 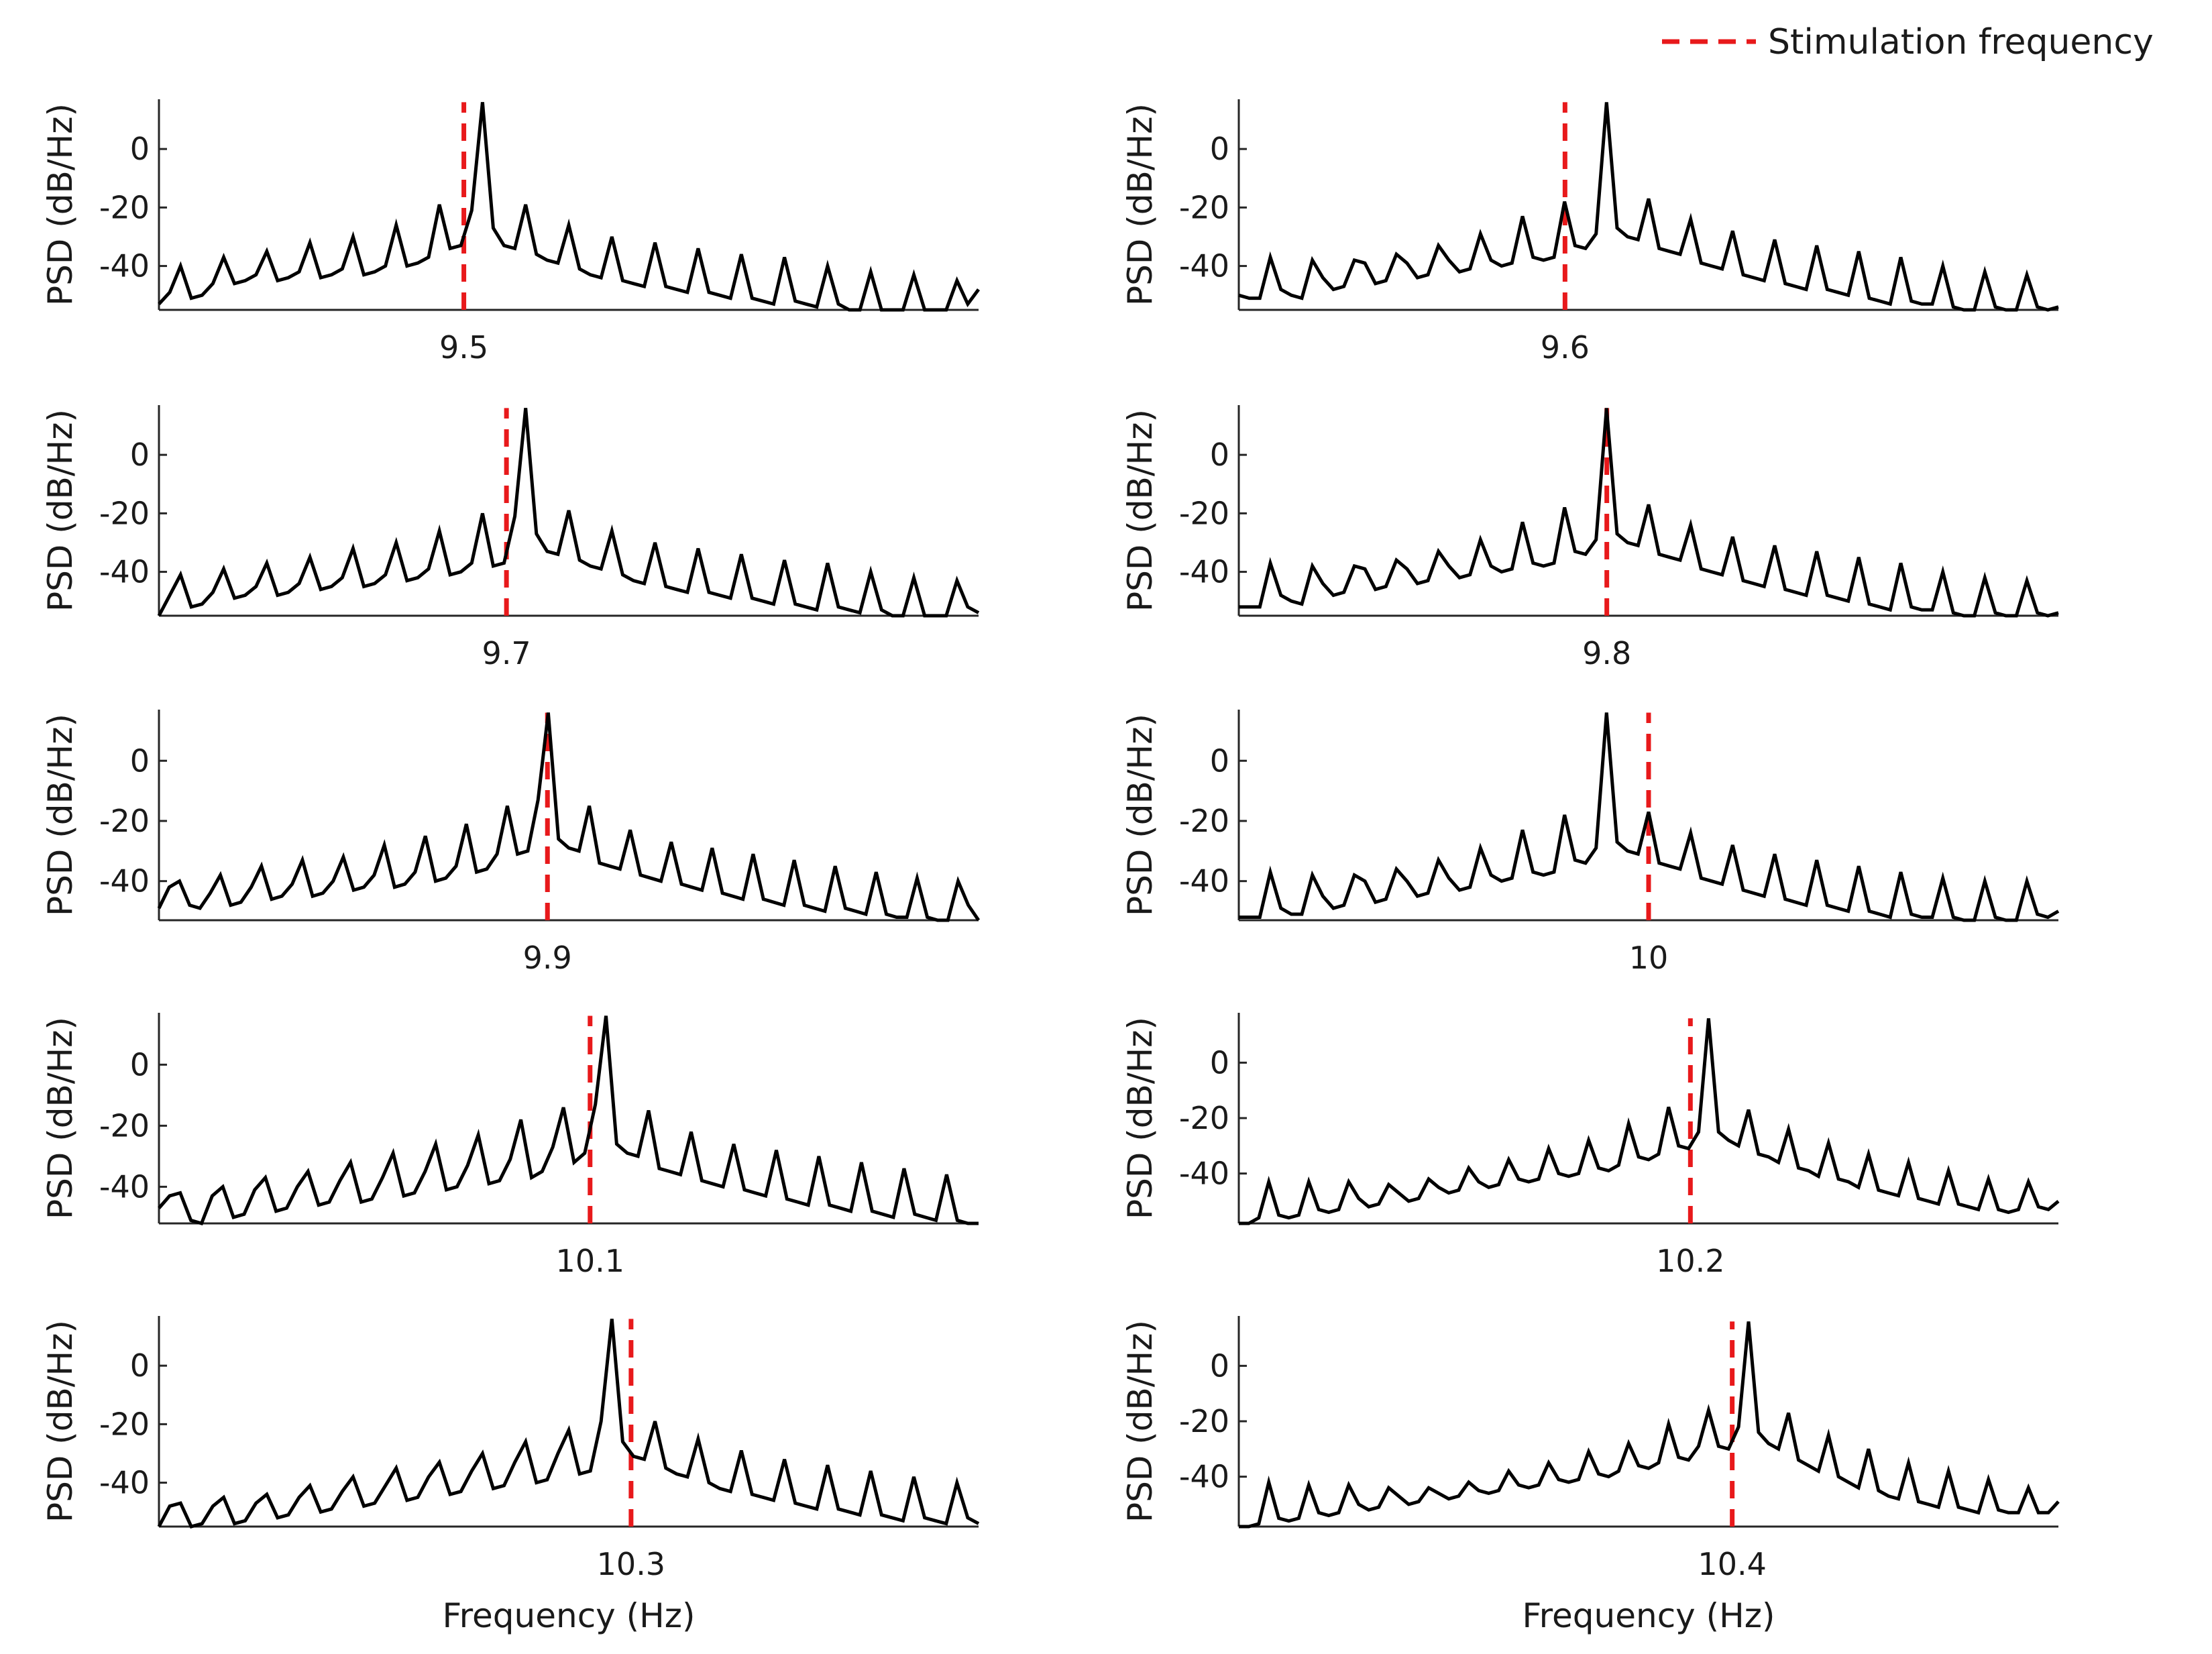 I want to click on subplot-9.6: 0 -20 -40 PSD (dB/Hz) 9.6, so click(x=1590, y=232).